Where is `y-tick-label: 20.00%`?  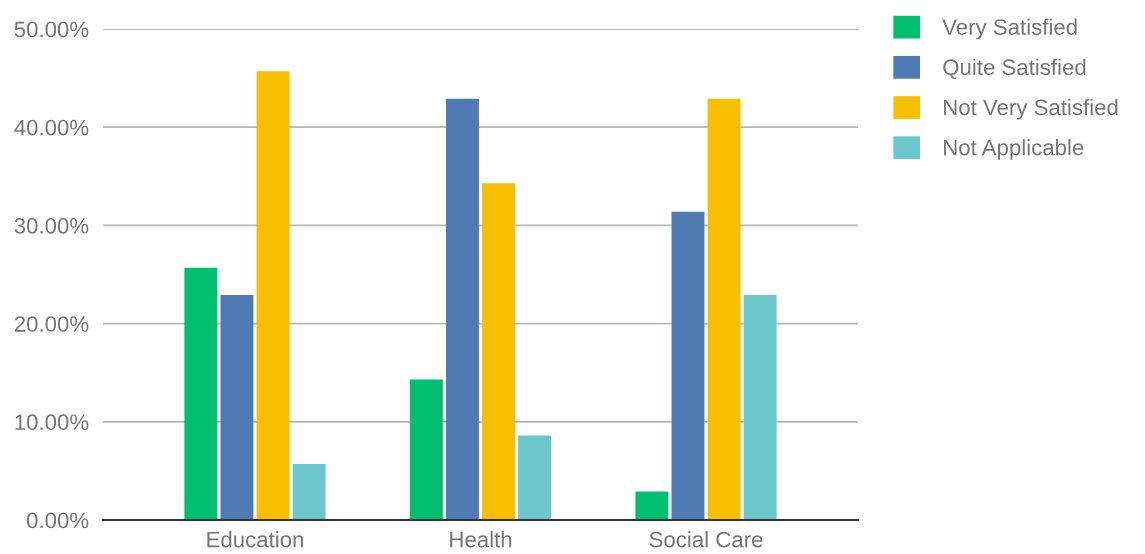
y-tick-label: 20.00% is located at coordinates (51, 324).